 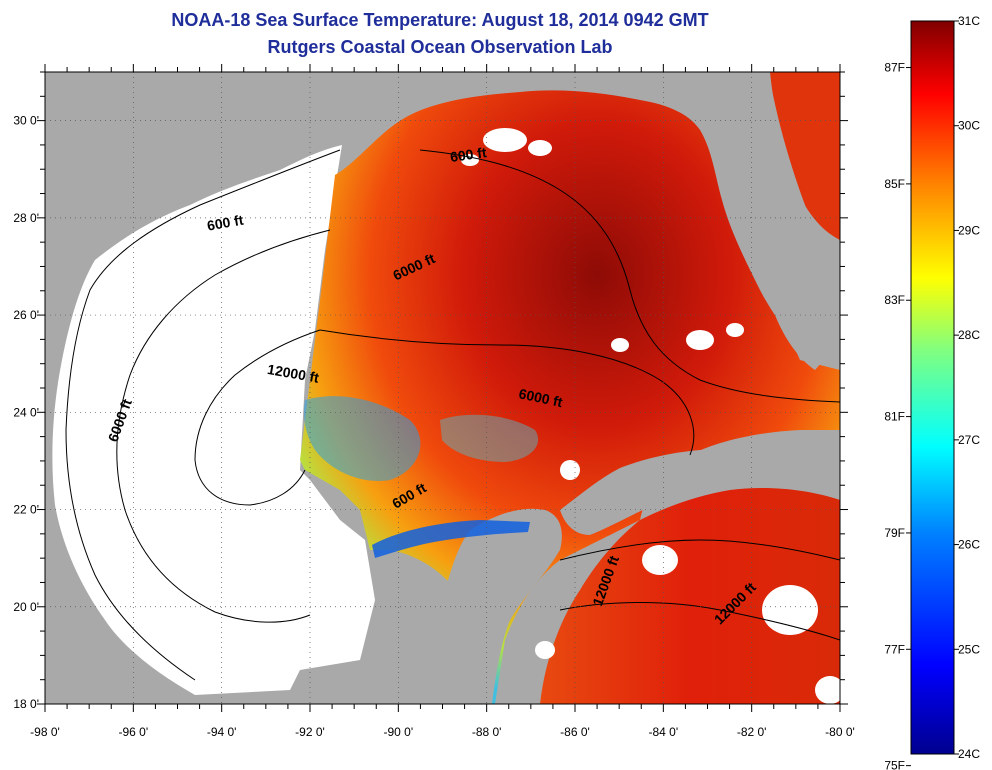 What do you see at coordinates (664, 732) in the screenshot?
I see `lon-label: -84 0'` at bounding box center [664, 732].